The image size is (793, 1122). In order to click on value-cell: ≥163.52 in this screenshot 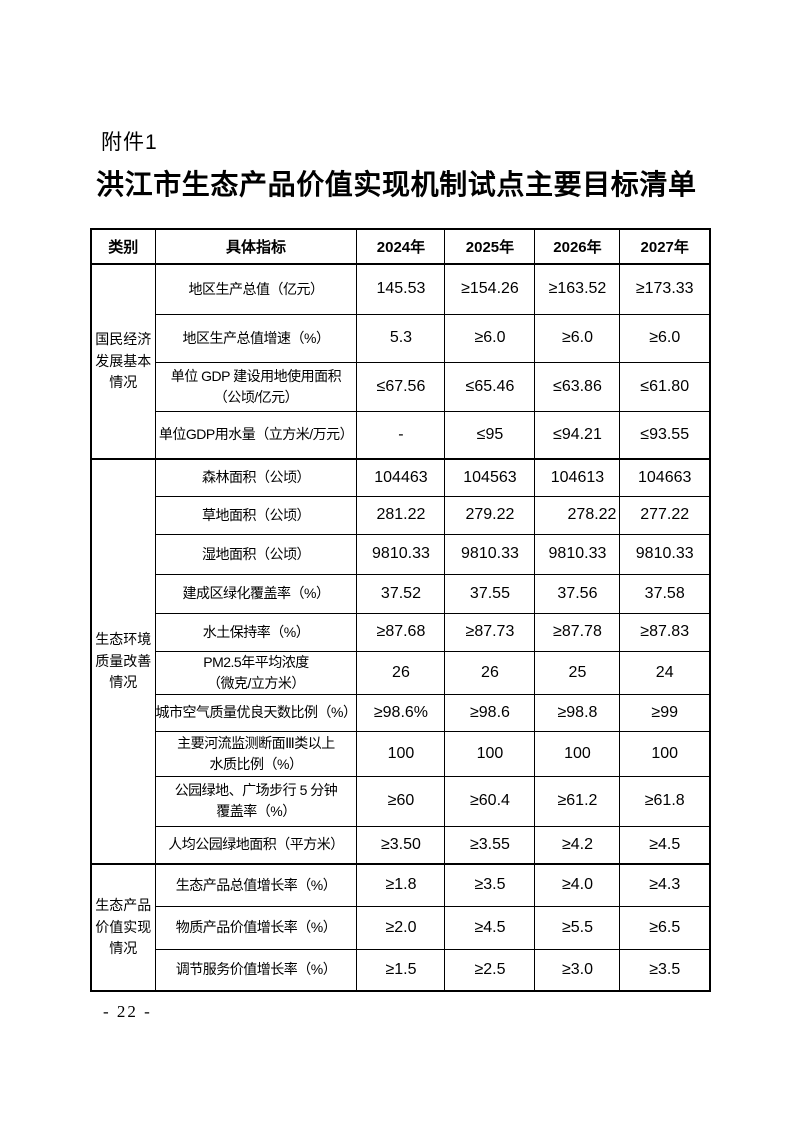, I will do `click(577, 289)`.